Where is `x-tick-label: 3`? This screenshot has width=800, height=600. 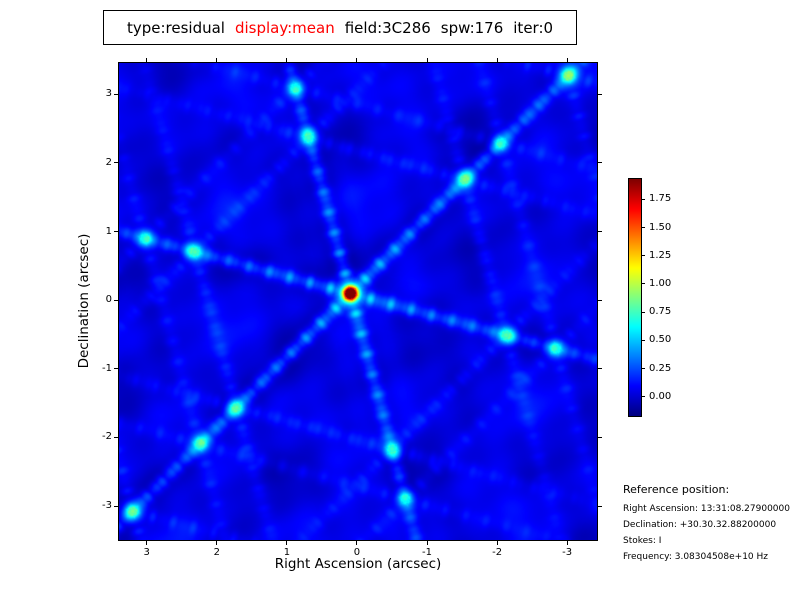 x-tick-label: 3 is located at coordinates (146, 552).